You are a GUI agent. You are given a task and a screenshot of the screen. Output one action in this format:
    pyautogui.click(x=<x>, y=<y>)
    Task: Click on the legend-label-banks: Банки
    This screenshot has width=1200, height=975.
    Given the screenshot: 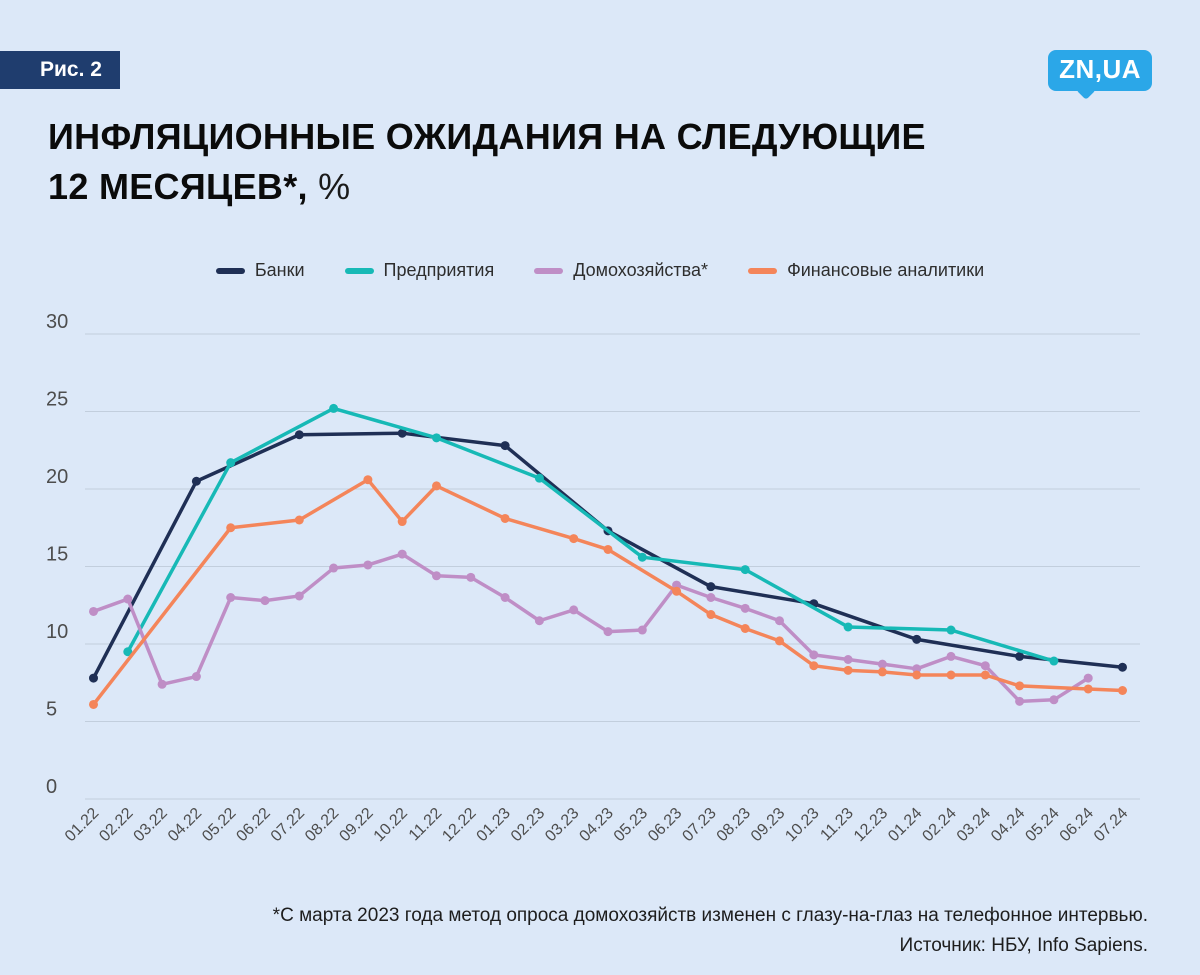 What is the action you would take?
    pyautogui.click(x=279, y=270)
    